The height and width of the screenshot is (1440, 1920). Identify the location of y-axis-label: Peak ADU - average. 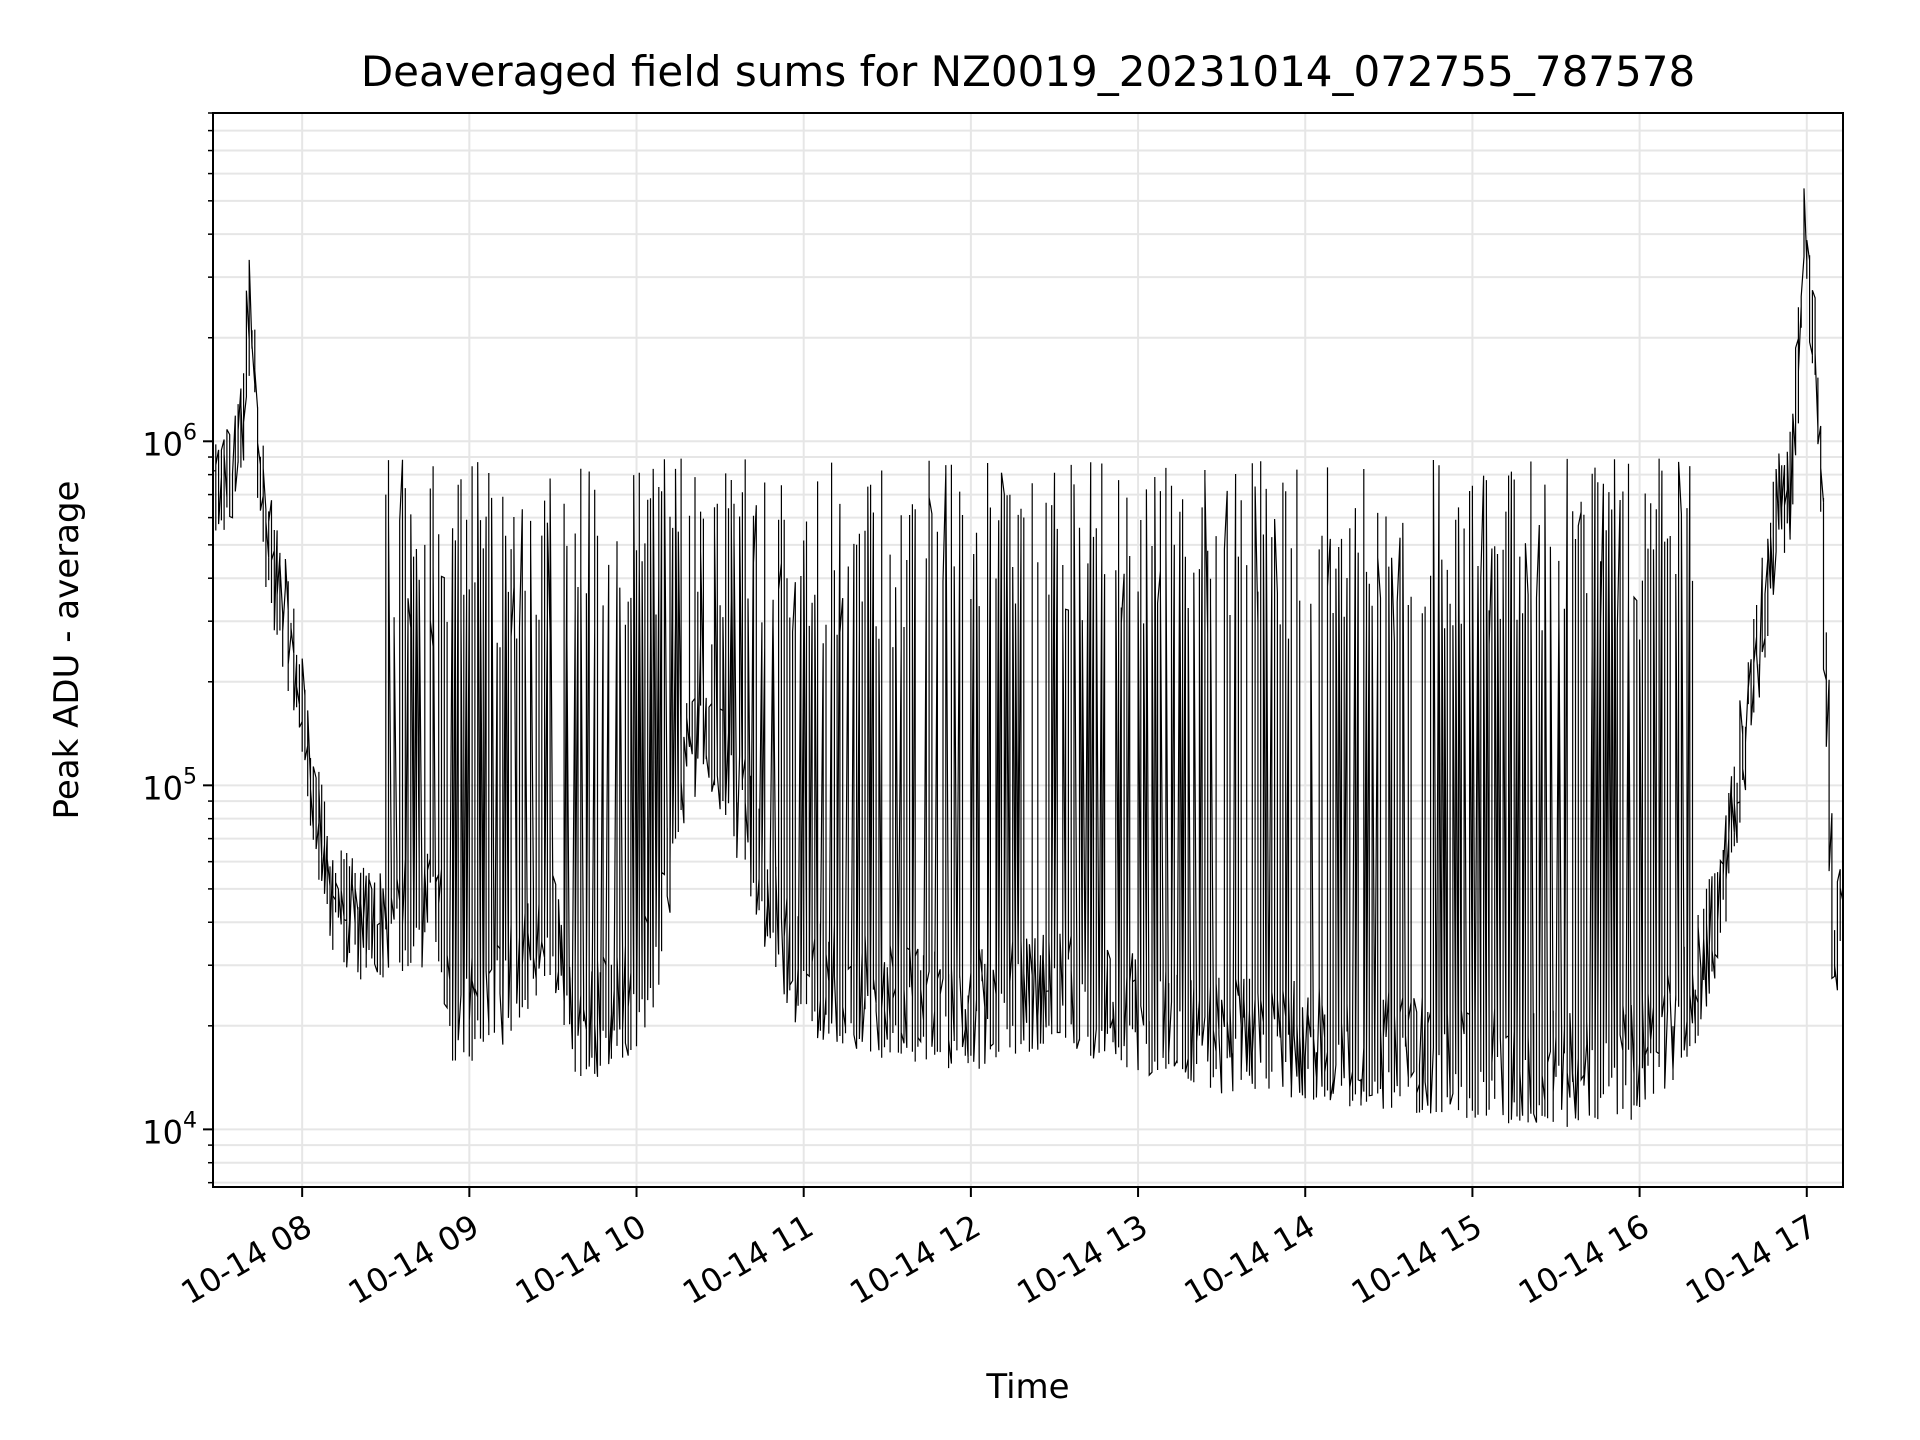
(67, 650).